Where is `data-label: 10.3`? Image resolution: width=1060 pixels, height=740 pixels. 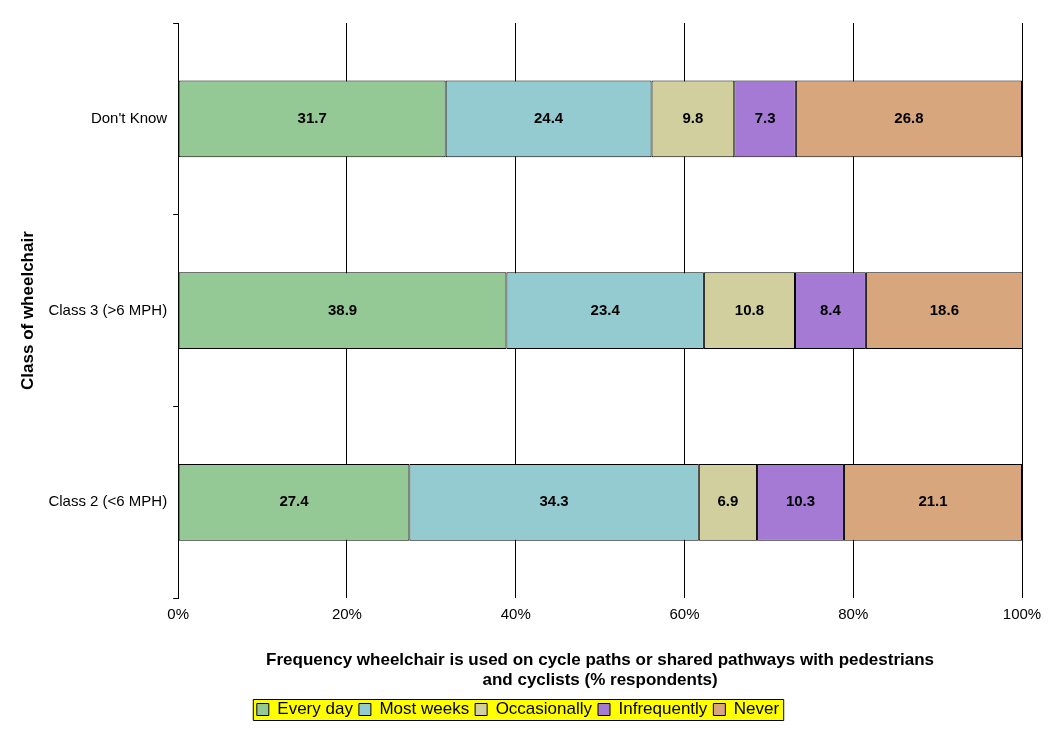 data-label: 10.3 is located at coordinates (800, 501).